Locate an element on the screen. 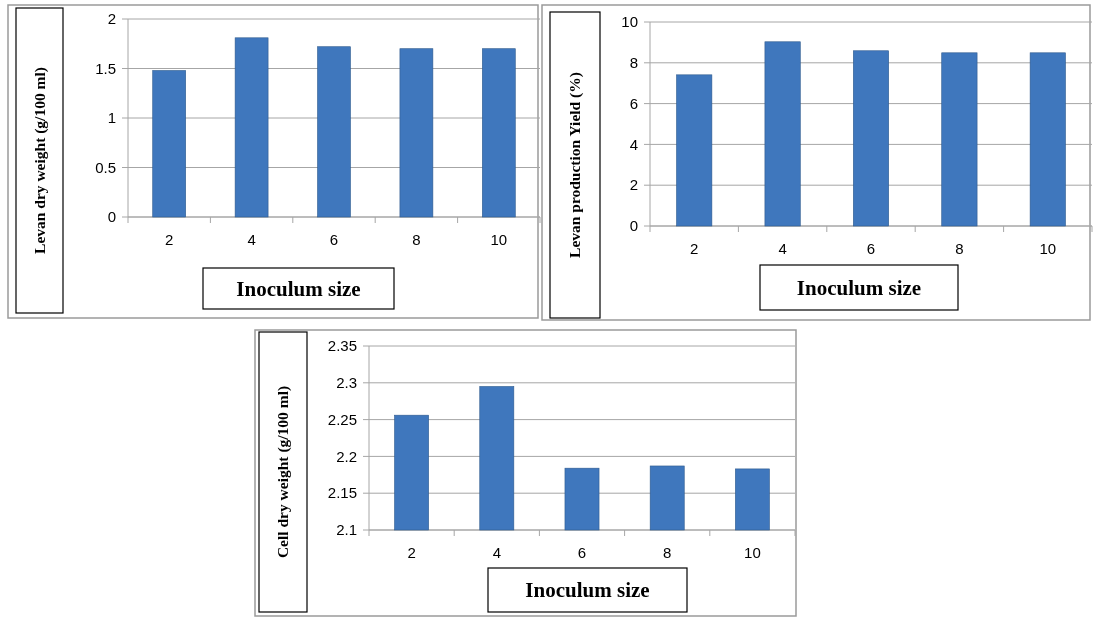 The height and width of the screenshot is (617, 1094). y-tick-label: 2.3 is located at coordinates (346, 383).